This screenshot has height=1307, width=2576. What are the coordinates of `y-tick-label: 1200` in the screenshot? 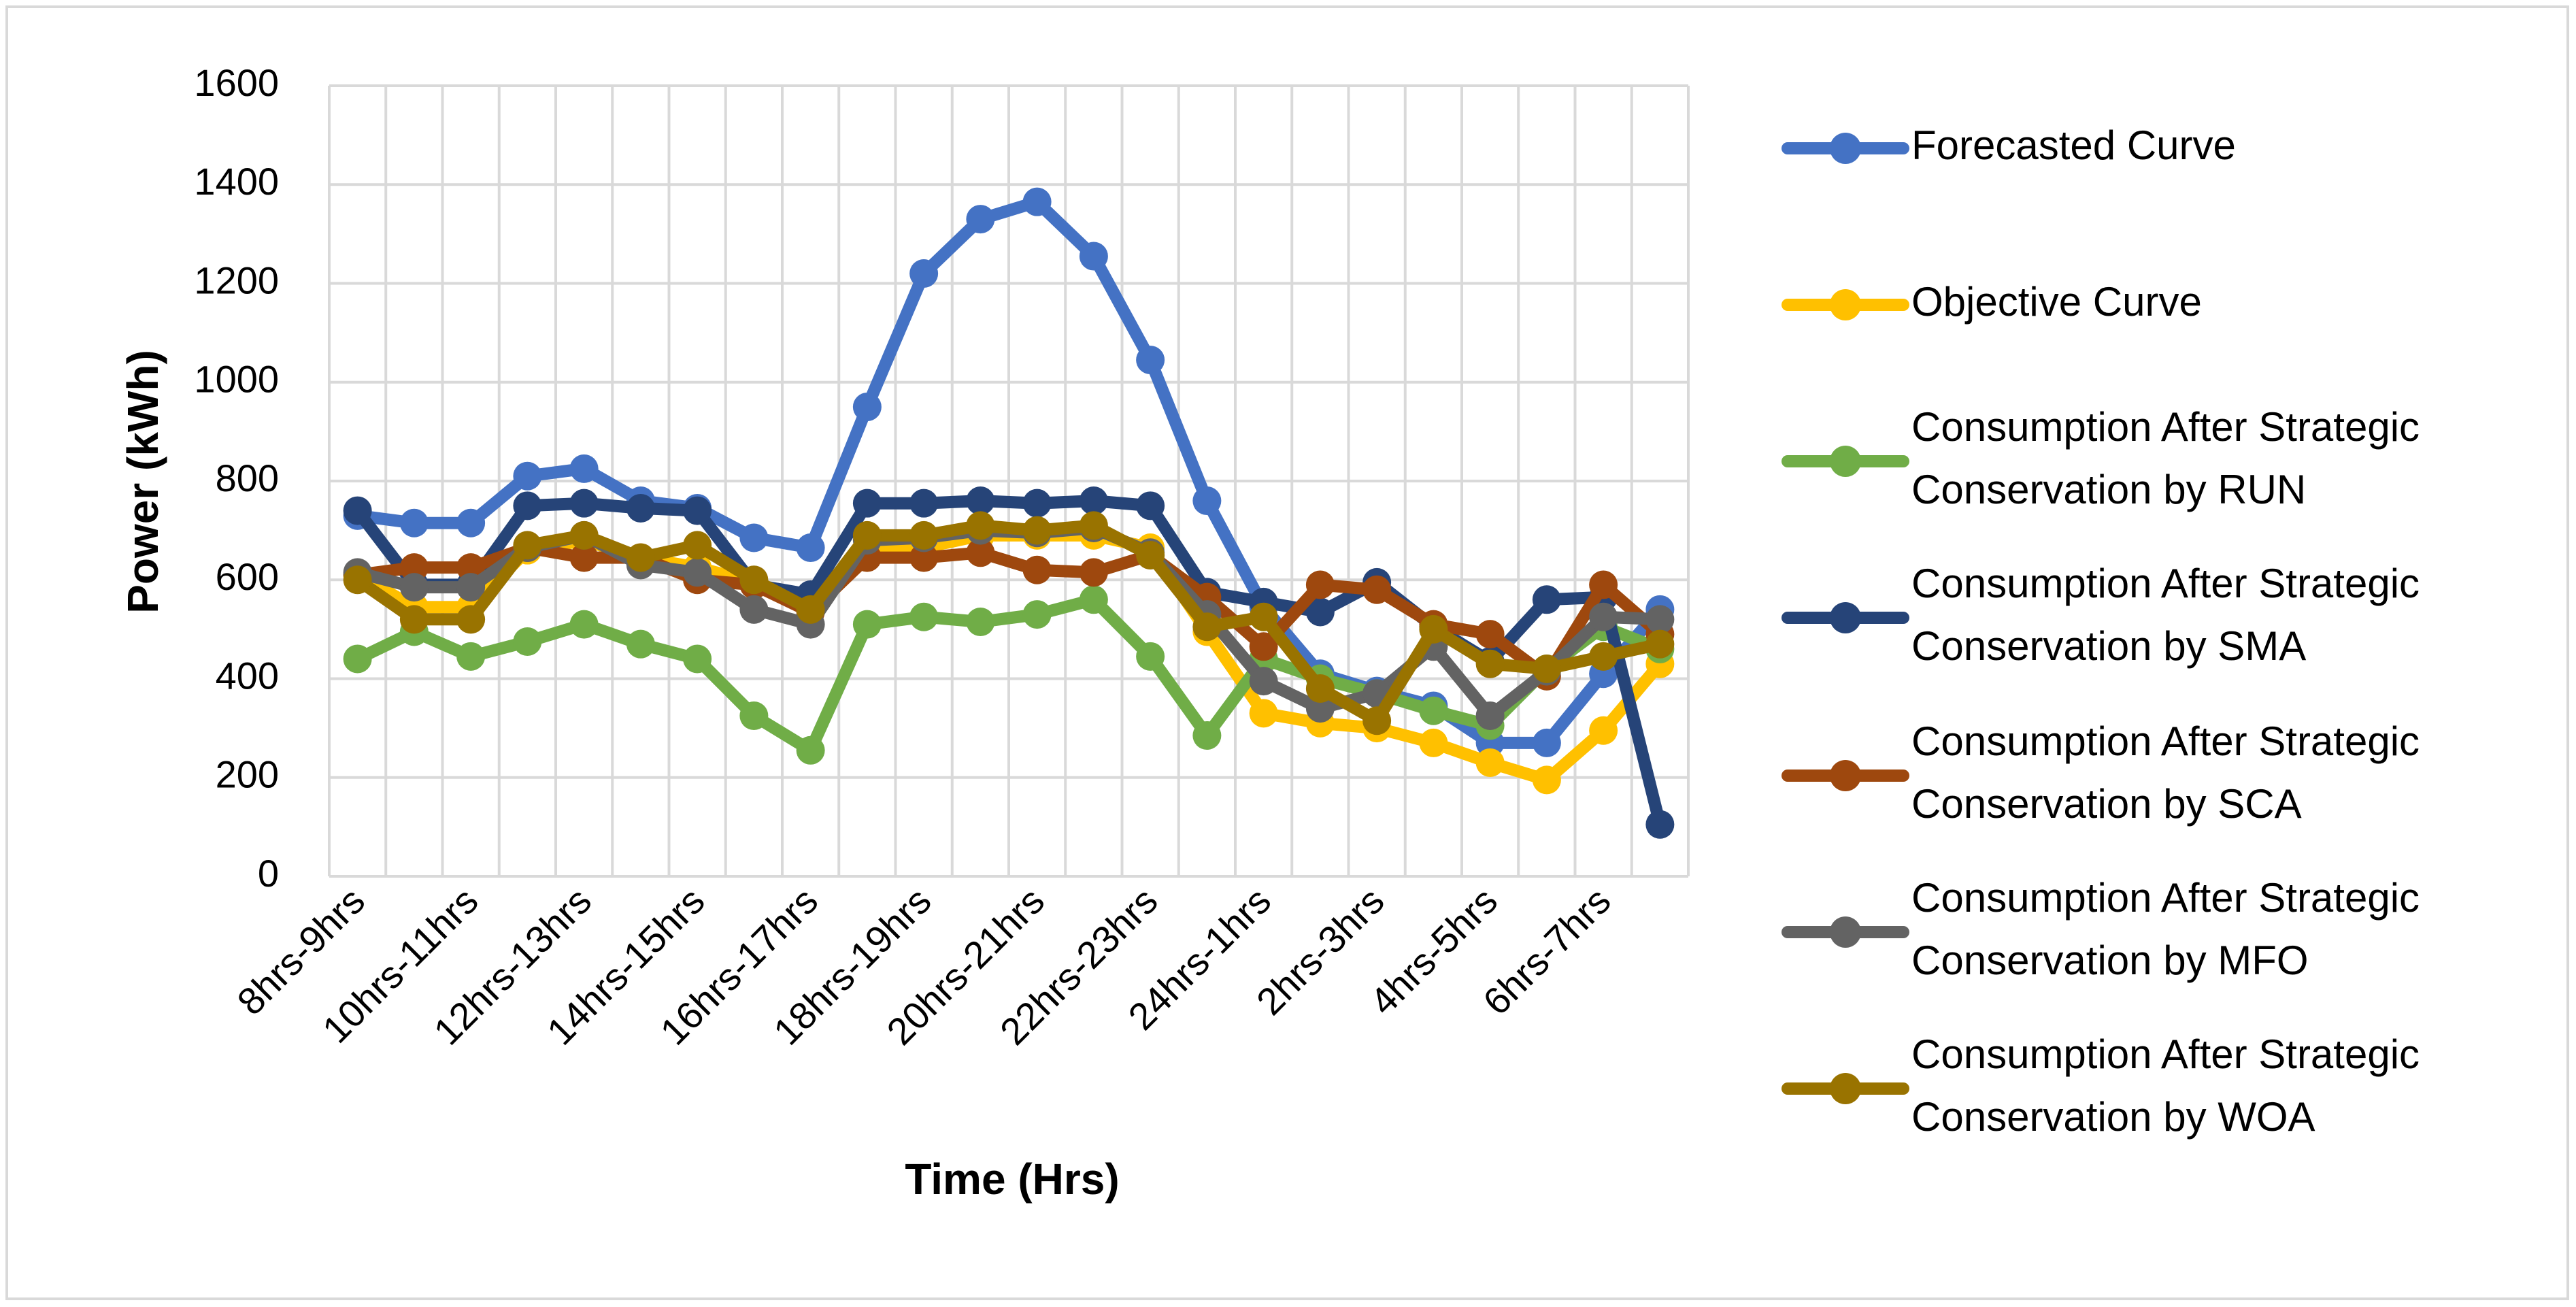 It's located at (236, 280).